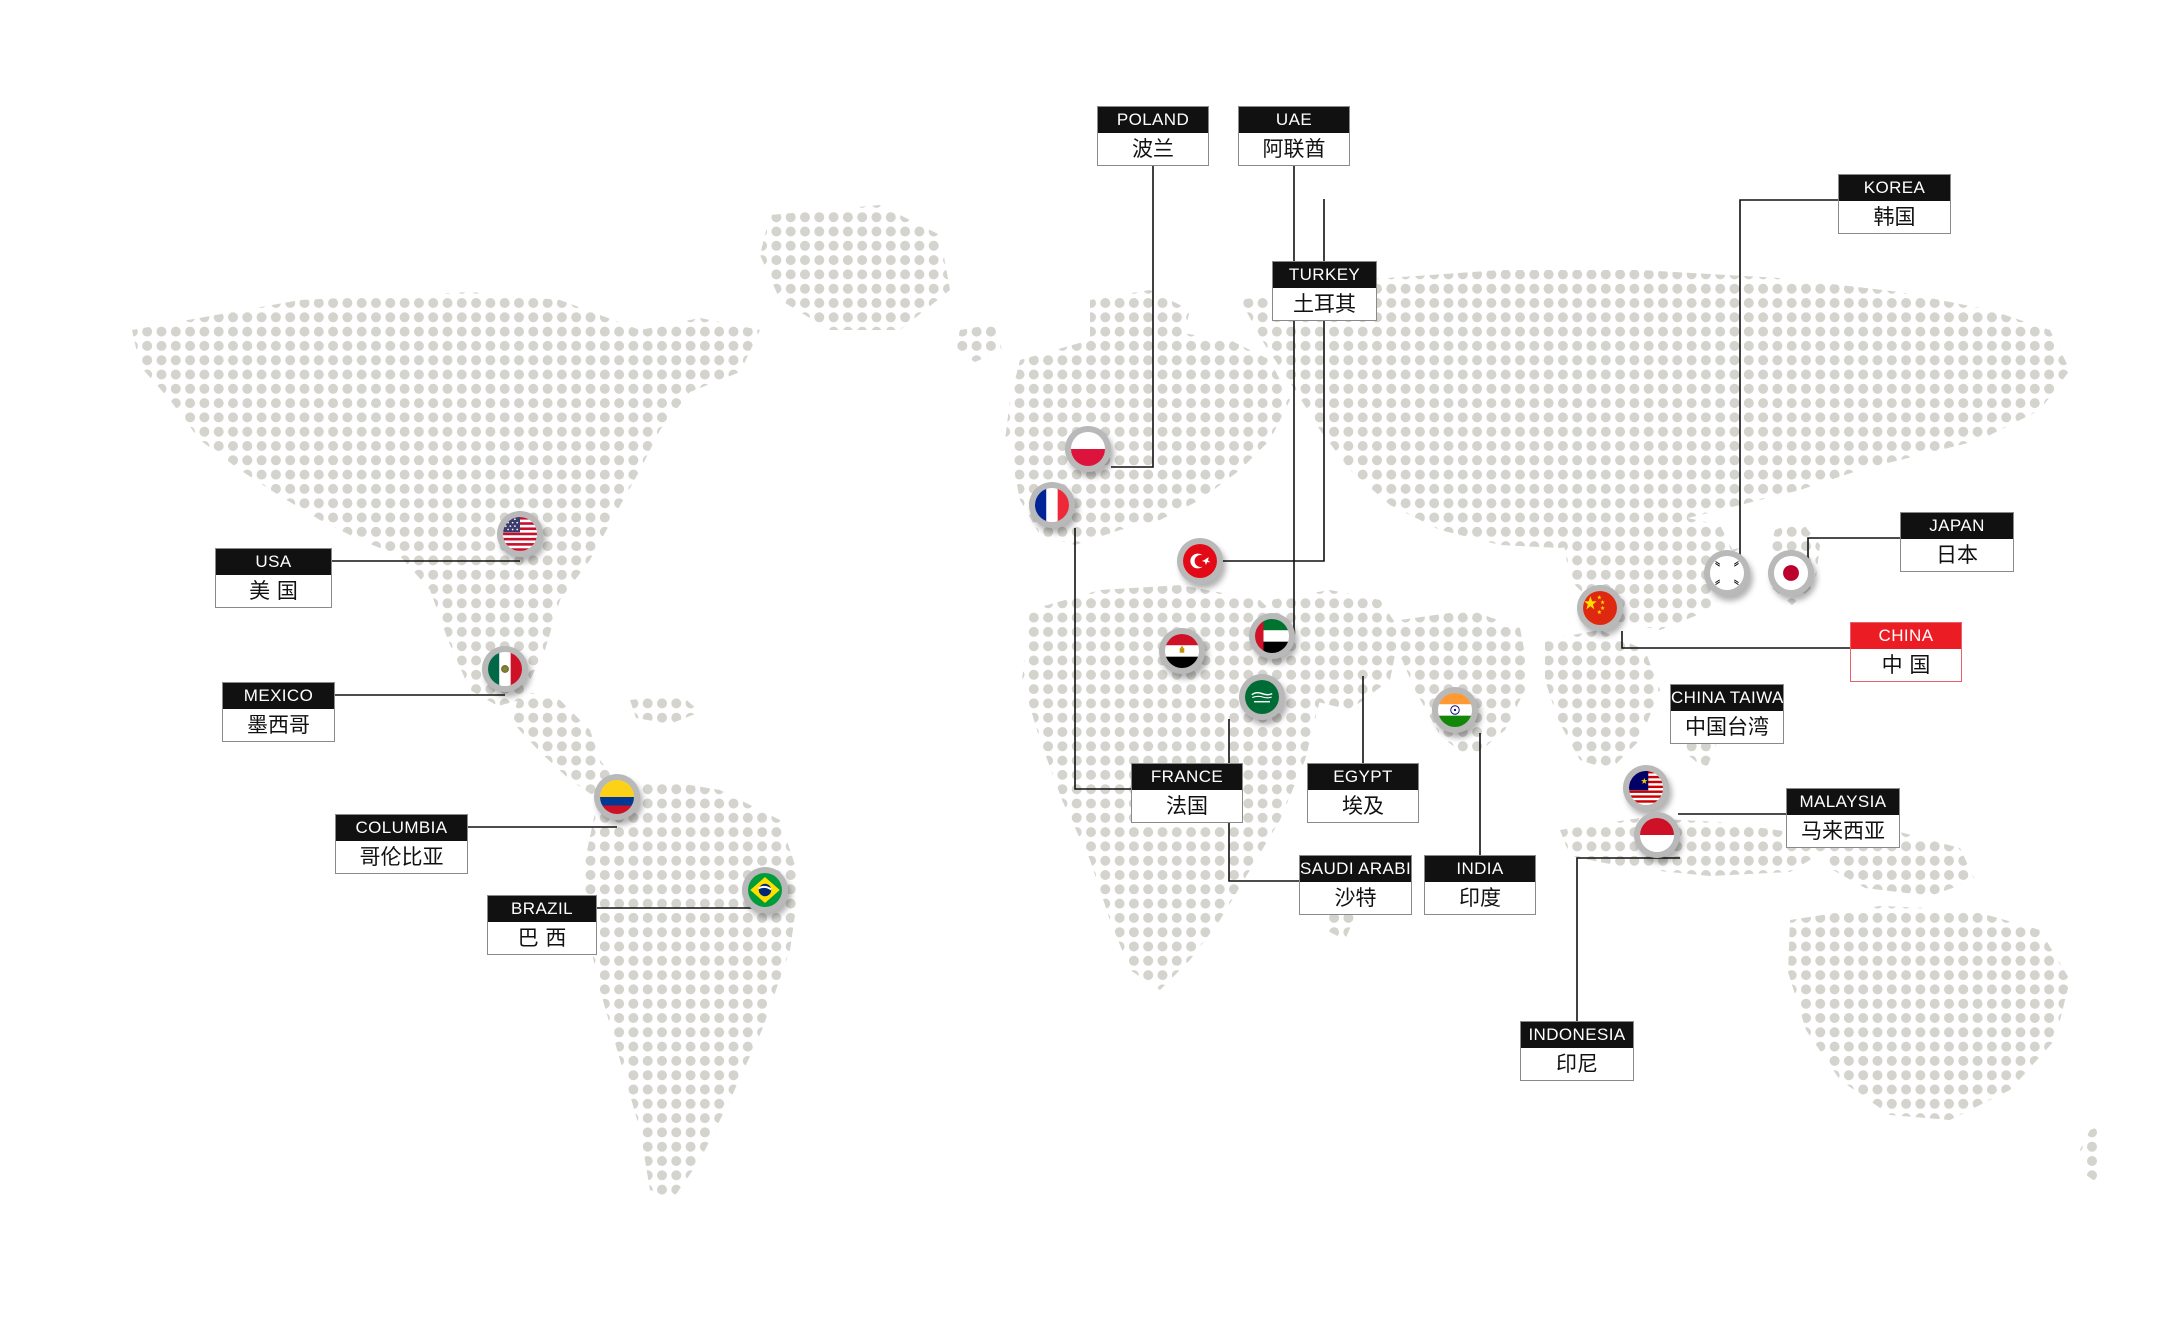  I want to click on map-marker-egypt, so click(1182, 651).